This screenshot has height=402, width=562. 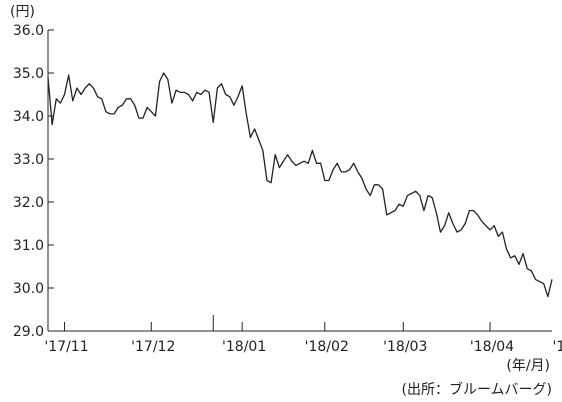 I want to click on y-axis-unit-label: (円), so click(x=22, y=12).